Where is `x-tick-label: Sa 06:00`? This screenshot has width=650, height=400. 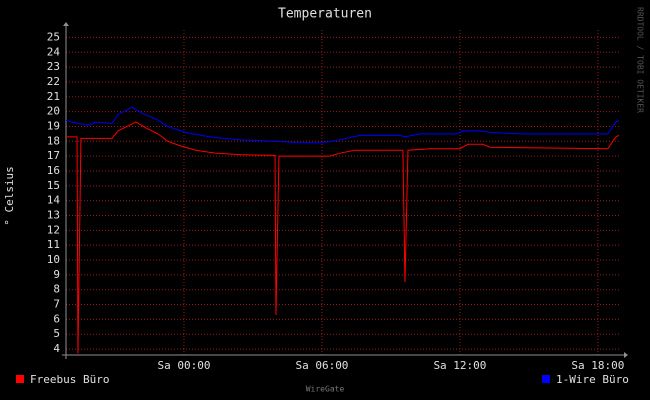 x-tick-label: Sa 06:00 is located at coordinates (321, 365).